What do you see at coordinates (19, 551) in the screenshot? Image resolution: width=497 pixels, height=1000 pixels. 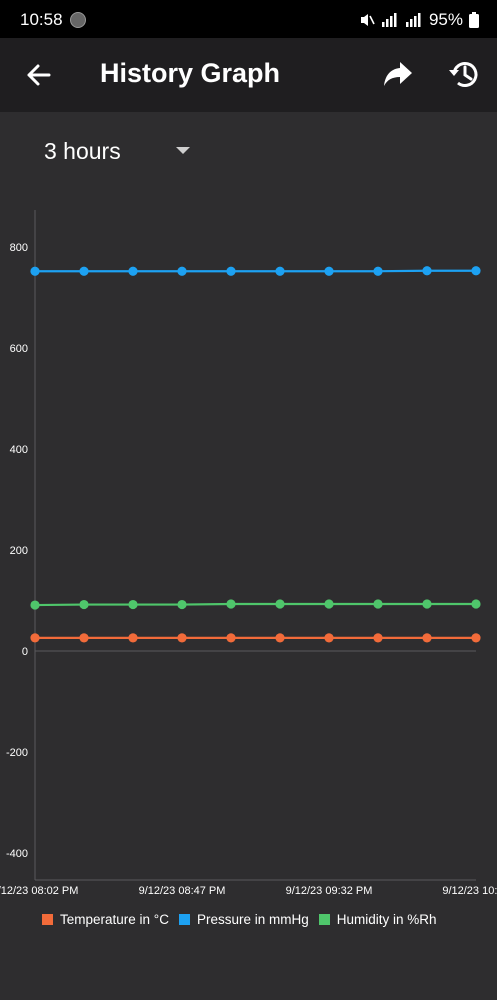 I see `y-tick-label: 200` at bounding box center [19, 551].